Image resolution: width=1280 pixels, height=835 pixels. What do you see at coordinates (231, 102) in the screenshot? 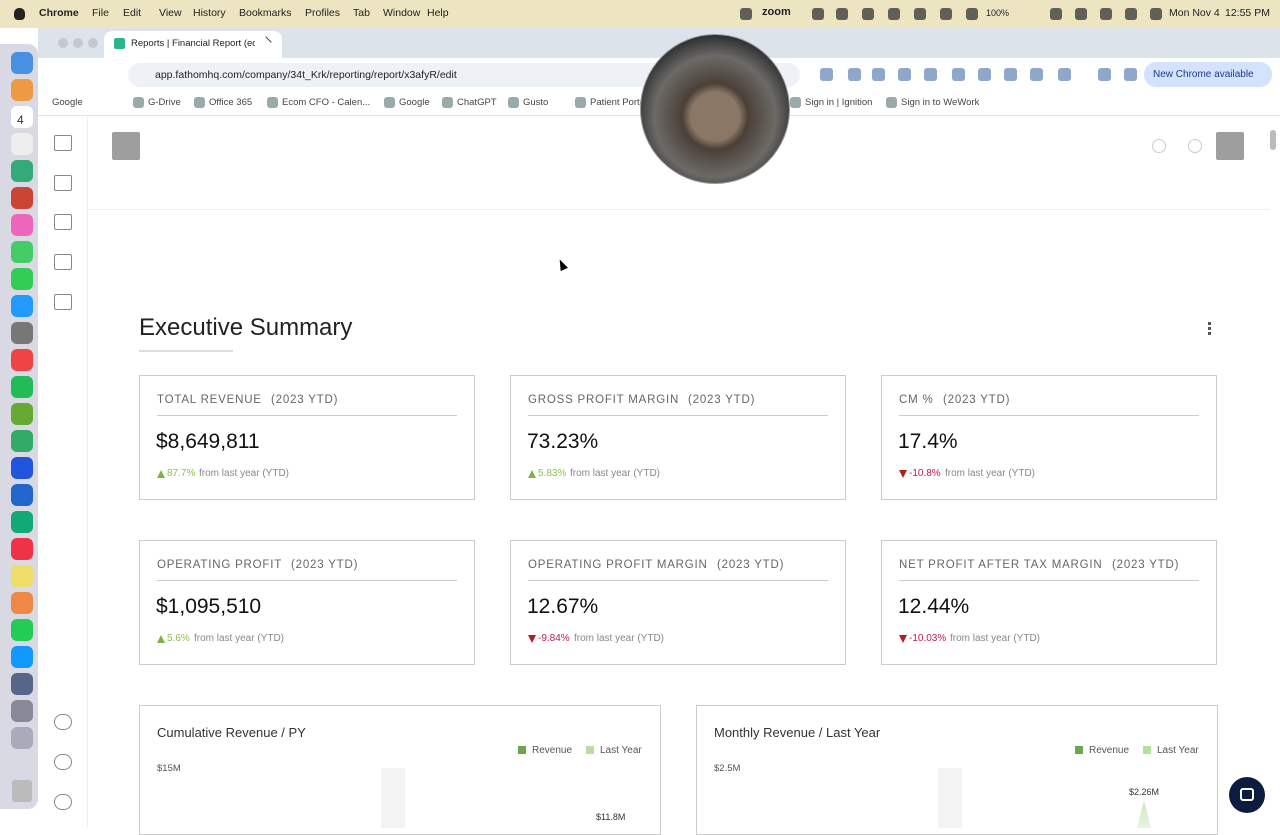
I see `bookmark: Office 365` at bounding box center [231, 102].